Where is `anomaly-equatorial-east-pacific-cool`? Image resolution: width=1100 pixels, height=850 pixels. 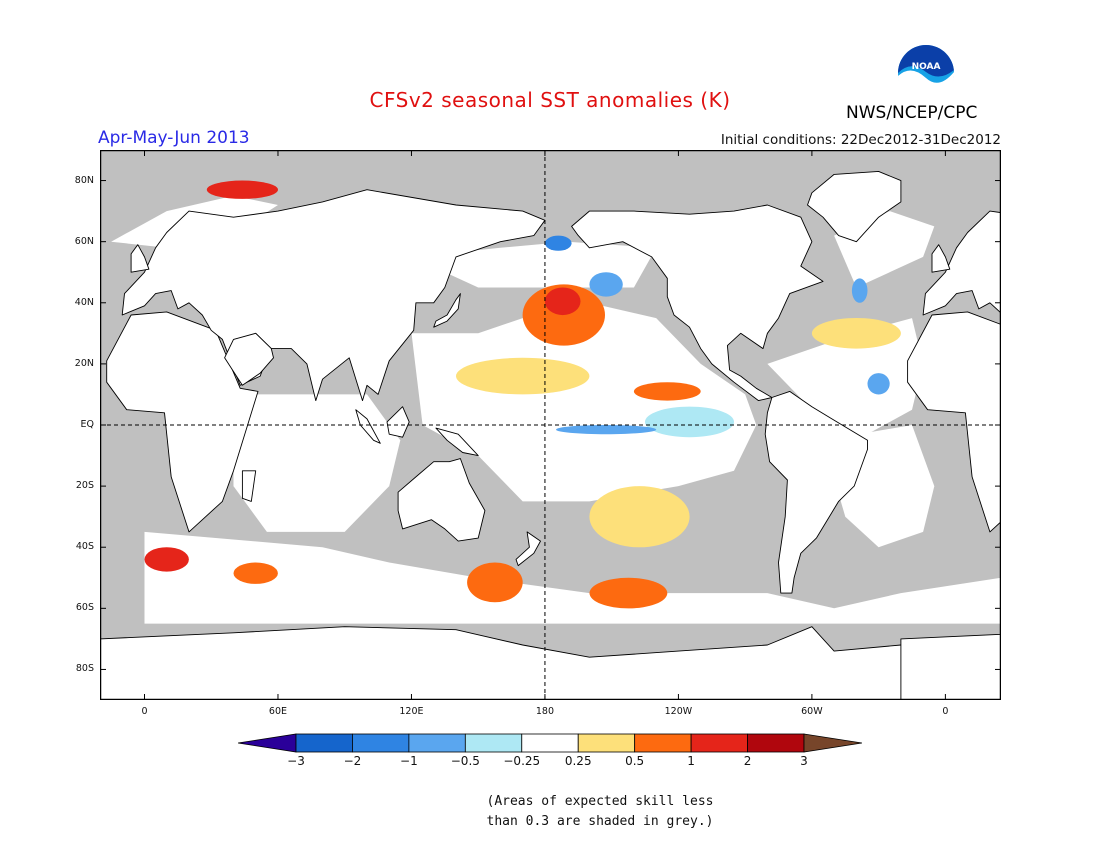
anomaly-equatorial-east-pacific-cool is located at coordinates (689, 422).